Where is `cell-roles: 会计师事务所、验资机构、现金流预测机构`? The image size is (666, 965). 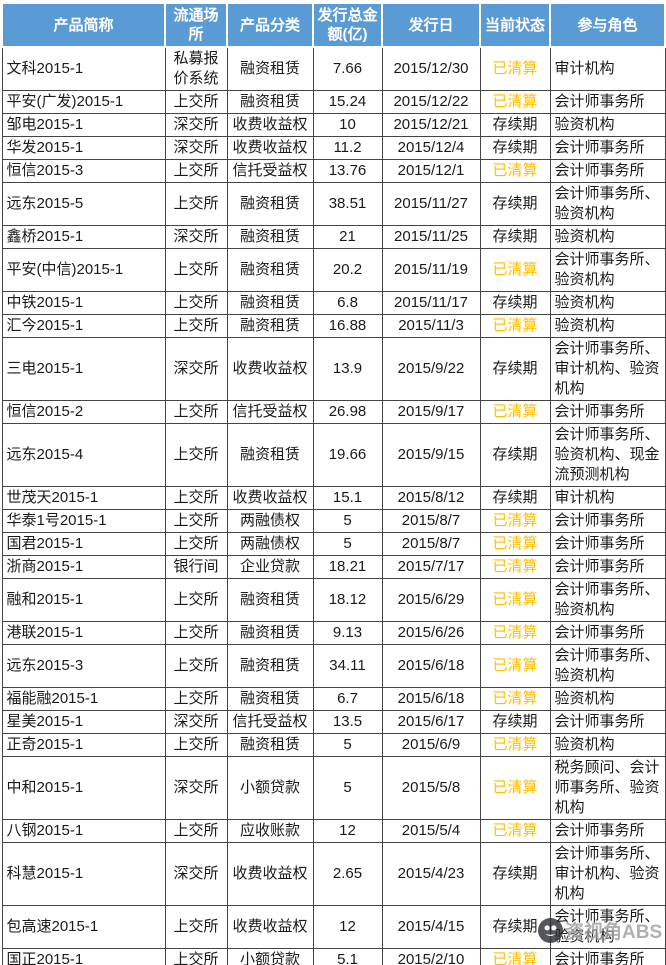
cell-roles: 会计师事务所、验资机构、现金流预测机构 is located at coordinates (607, 455).